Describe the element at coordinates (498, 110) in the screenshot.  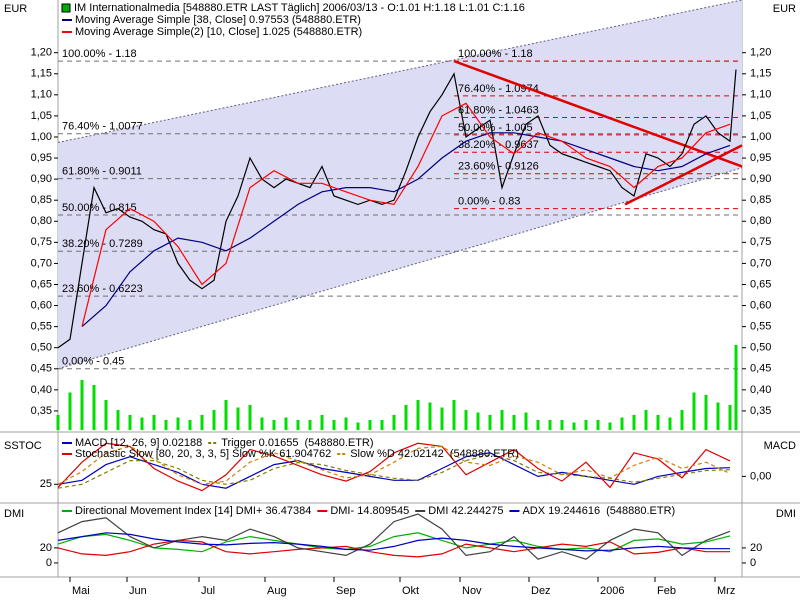
I see `fib-label: 61.80% - 1.0463` at that location.